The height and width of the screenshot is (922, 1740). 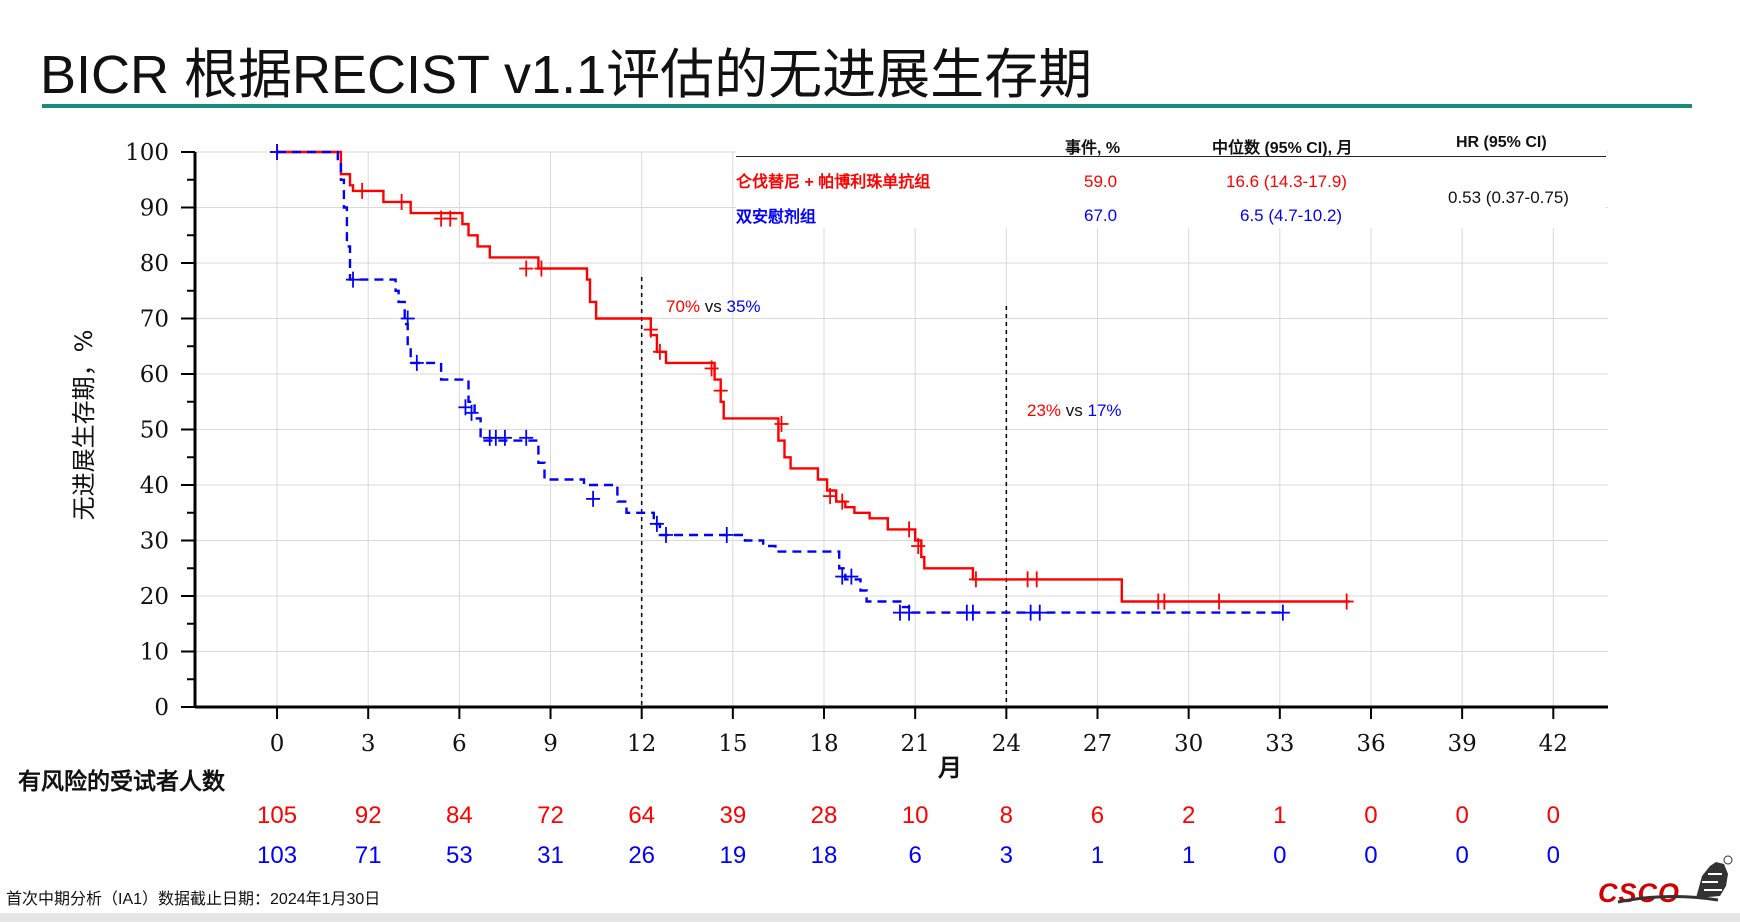 I want to click on y-tick-label: 80, so click(x=154, y=264).